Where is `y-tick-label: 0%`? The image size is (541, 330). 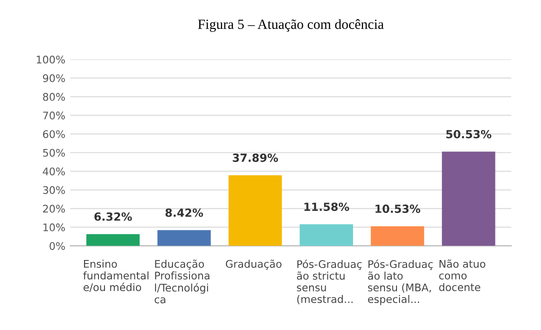 y-tick-label: 0% is located at coordinates (57, 246).